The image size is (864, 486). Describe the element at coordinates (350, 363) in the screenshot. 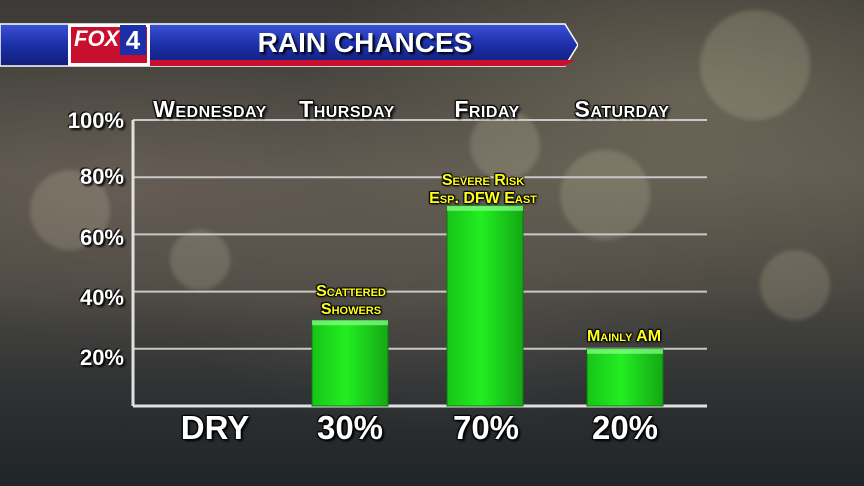

I see `bar-thursday` at that location.